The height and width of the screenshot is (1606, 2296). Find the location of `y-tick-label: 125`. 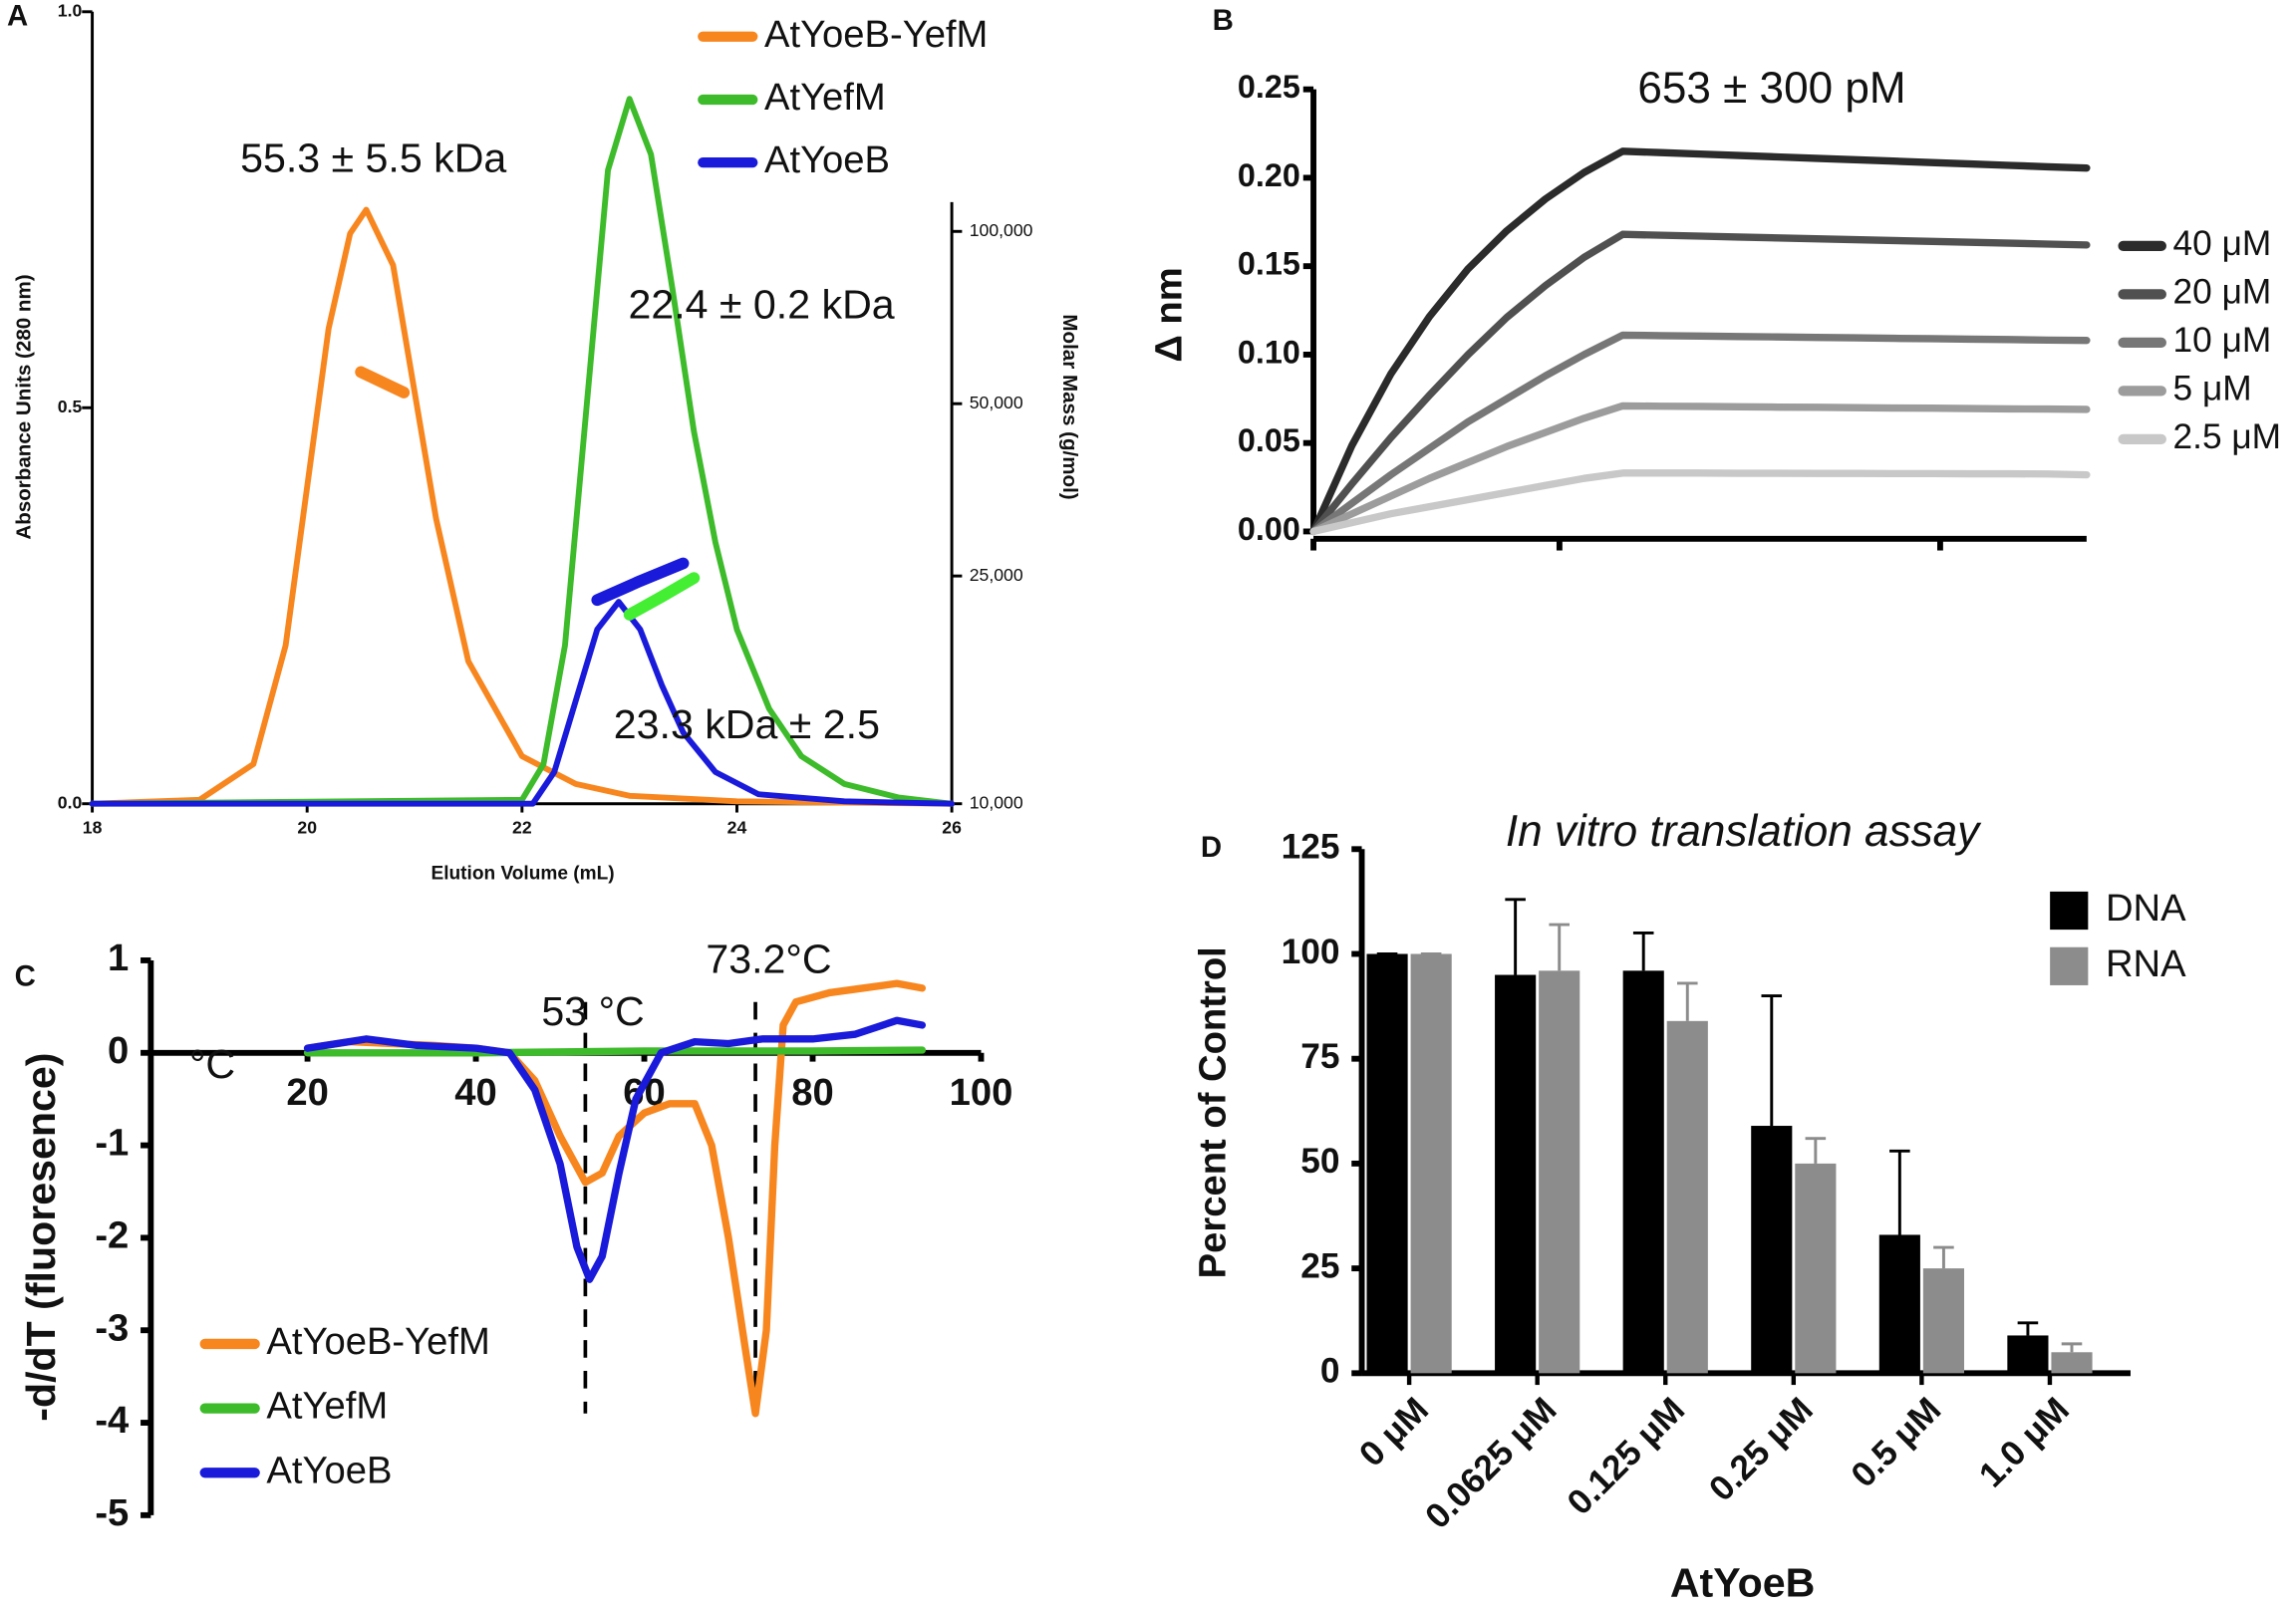

y-tick-label: 125 is located at coordinates (1311, 847).